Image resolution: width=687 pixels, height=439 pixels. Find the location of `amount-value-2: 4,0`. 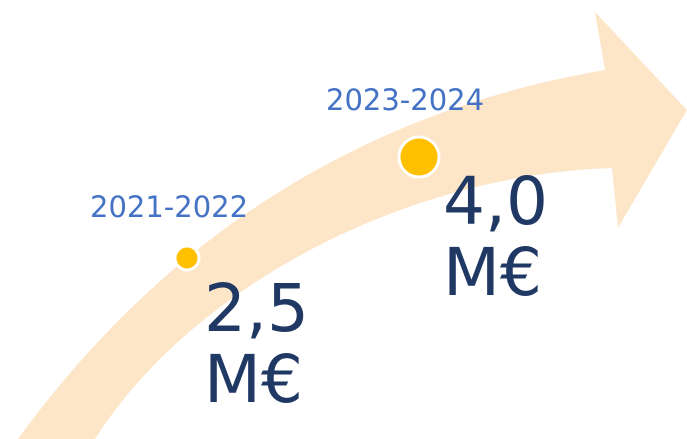

amount-value-2: 4,0 is located at coordinates (495, 201).